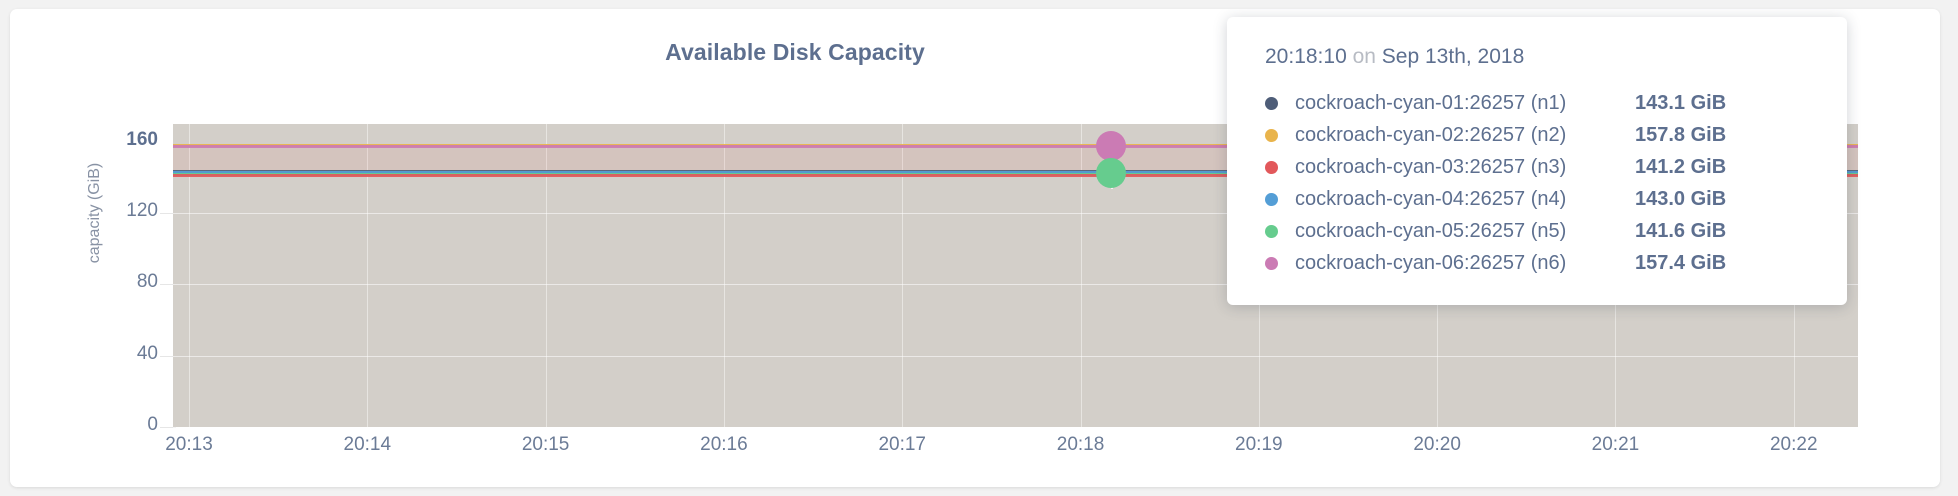 The width and height of the screenshot is (1958, 496). I want to click on tooltip-row: cockroach-cyan-01:26257 (n1) 143.1 GiB, so click(1538, 103).